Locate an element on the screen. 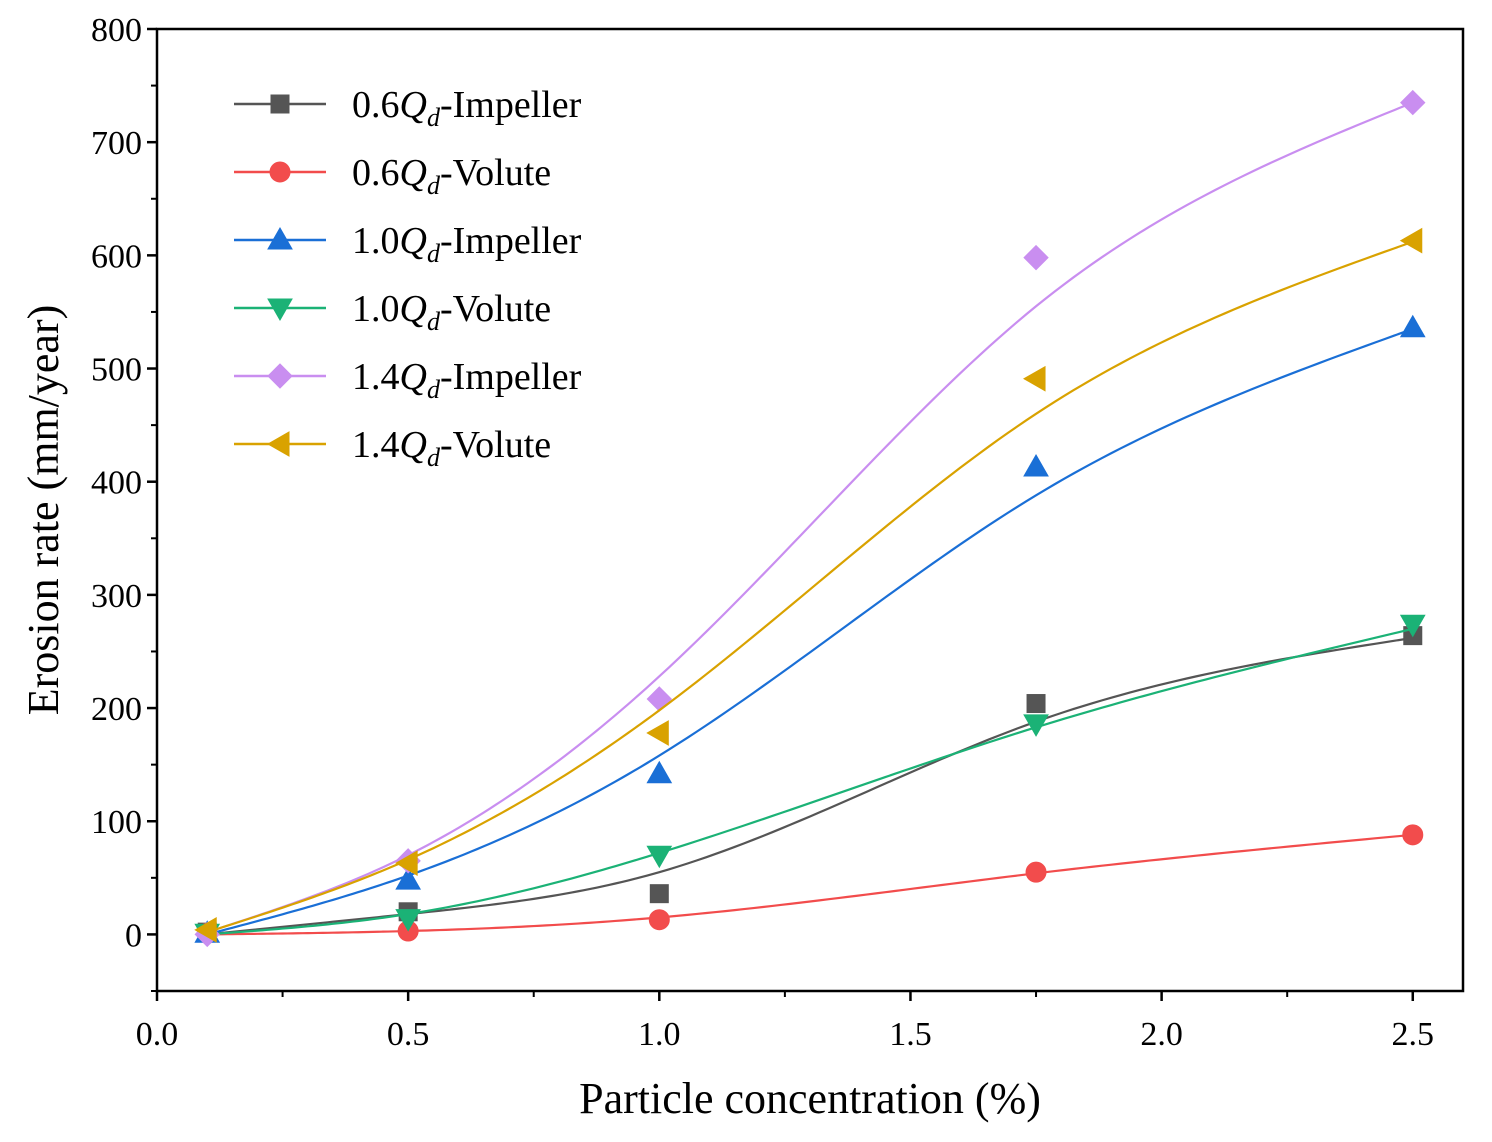 This screenshot has width=1492, height=1142. legend-label: 0.6Qd-Impeller is located at coordinates (467, 108).